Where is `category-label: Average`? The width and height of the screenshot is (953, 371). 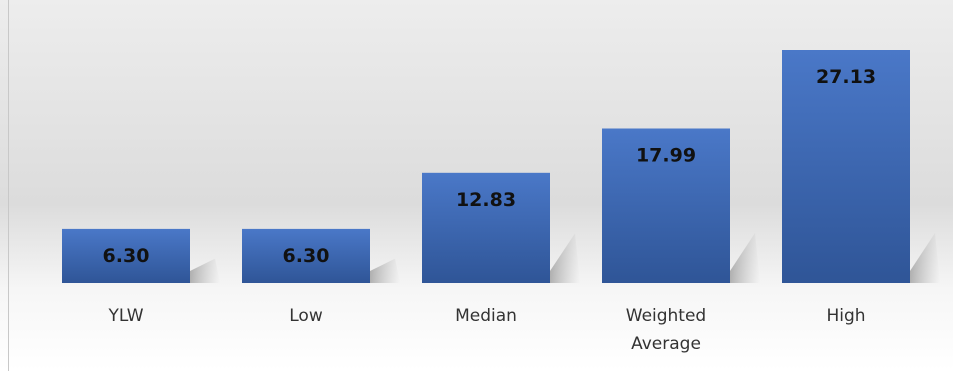 category-label: Average is located at coordinates (666, 344).